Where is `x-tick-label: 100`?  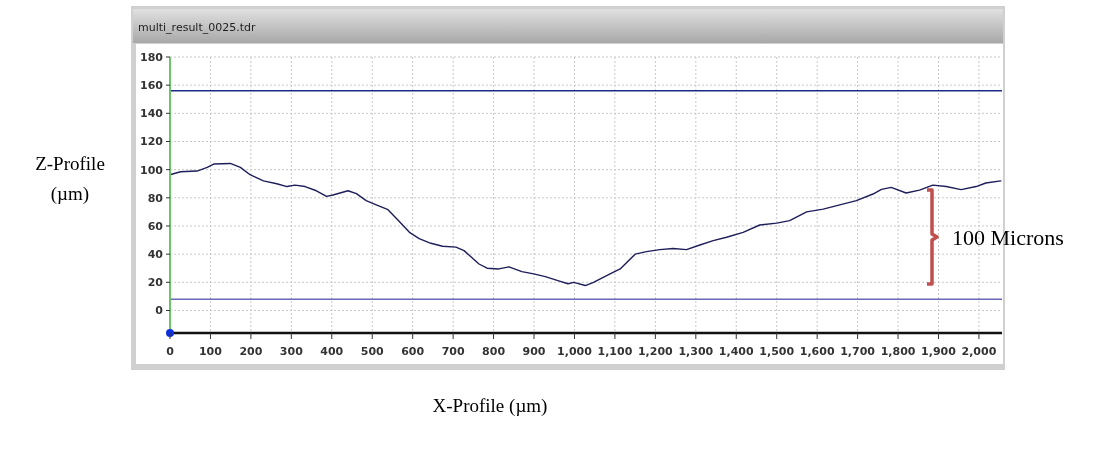 x-tick-label: 100 is located at coordinates (210, 351).